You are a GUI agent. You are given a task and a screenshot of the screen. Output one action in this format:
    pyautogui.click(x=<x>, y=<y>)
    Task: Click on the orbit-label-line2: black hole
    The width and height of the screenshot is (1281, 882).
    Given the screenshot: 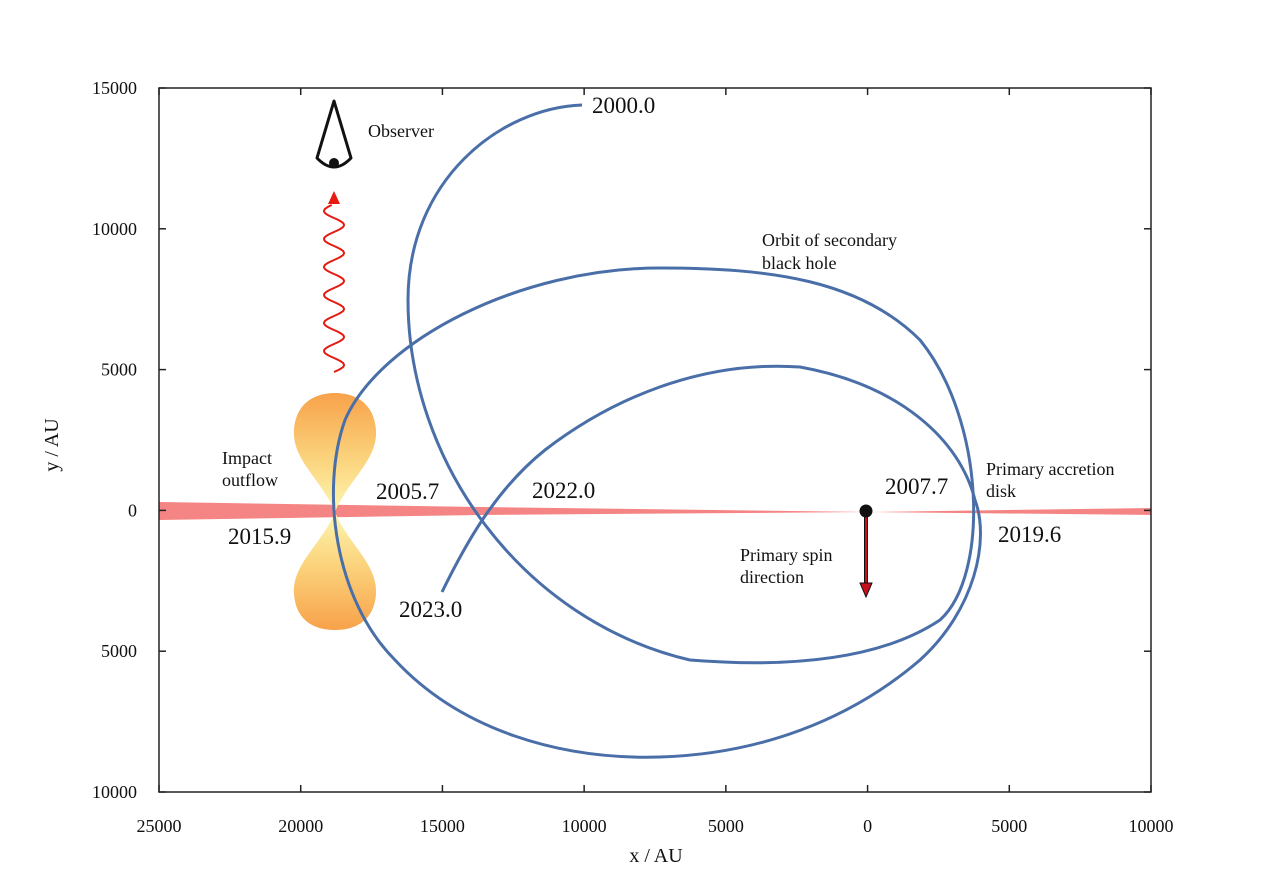 What is the action you would take?
    pyautogui.click(x=799, y=263)
    